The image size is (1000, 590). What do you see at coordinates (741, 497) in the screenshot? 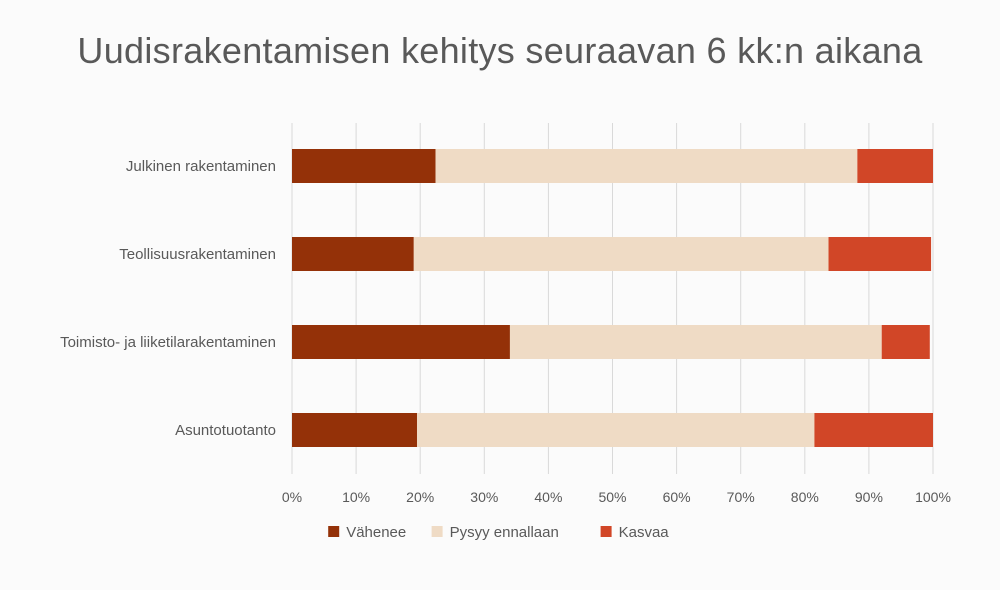
I see `x-tick-label: 70%` at bounding box center [741, 497].